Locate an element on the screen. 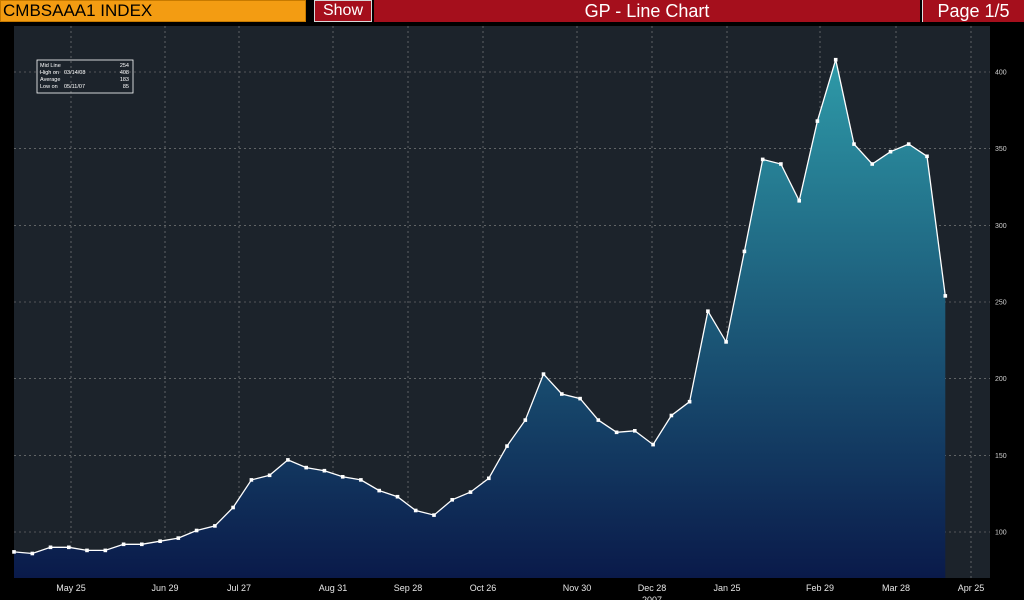 Image resolution: width=1024 pixels, height=600 pixels. y-tick-label: 150 is located at coordinates (1001, 456).